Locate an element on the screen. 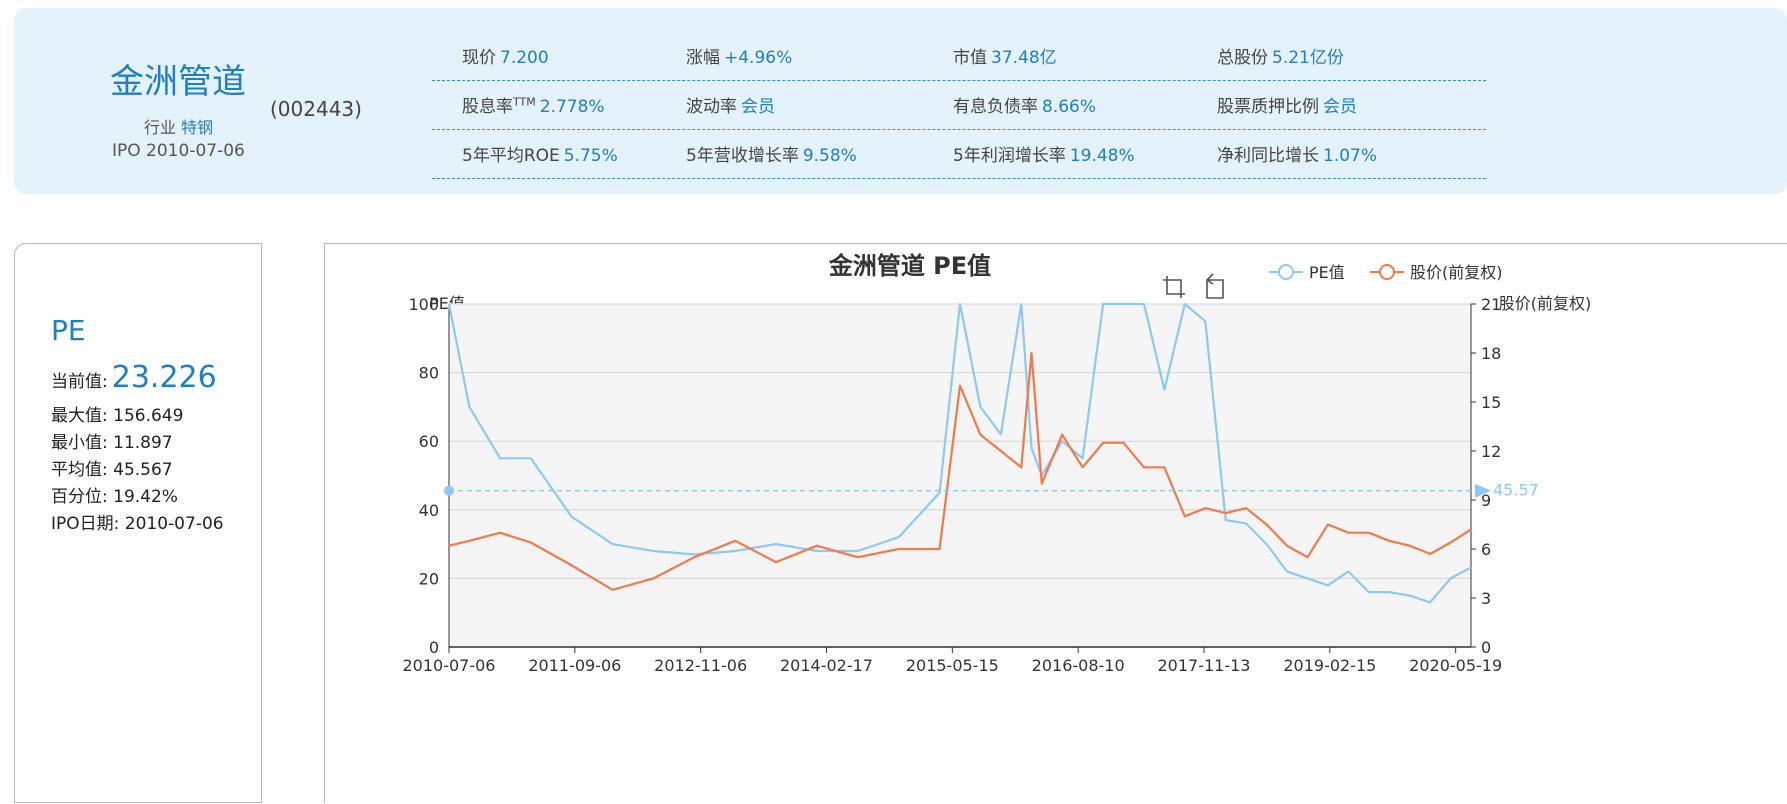 The width and height of the screenshot is (1787, 804). stat-current: 当前值: 23.226 is located at coordinates (134, 377).